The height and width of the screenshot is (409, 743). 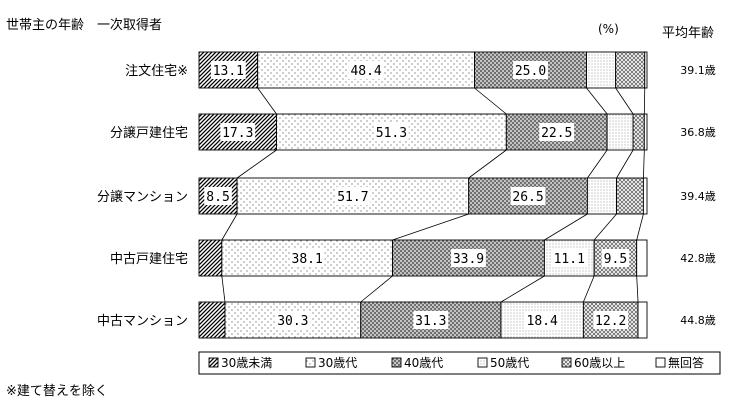 I want to click on chart-title: 世帯主の年齢 一次取得者, so click(x=84, y=25).